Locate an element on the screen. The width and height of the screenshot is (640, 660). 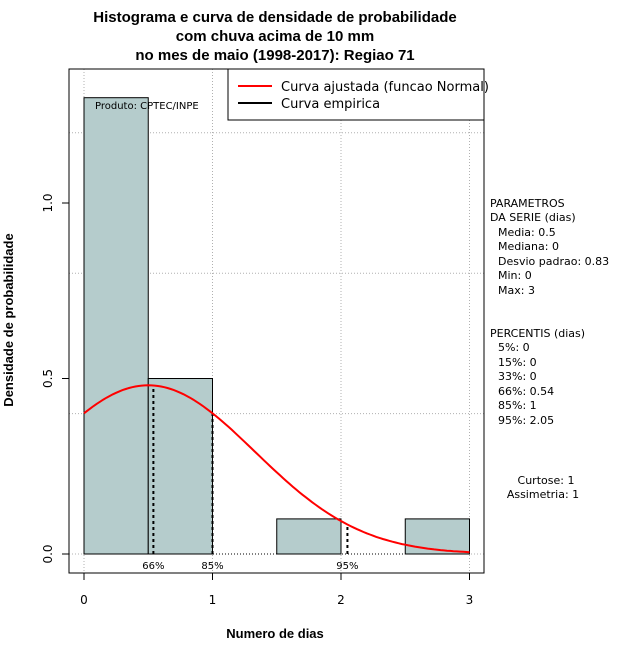
percentil-15: 15%: 0 is located at coordinates (517, 362).